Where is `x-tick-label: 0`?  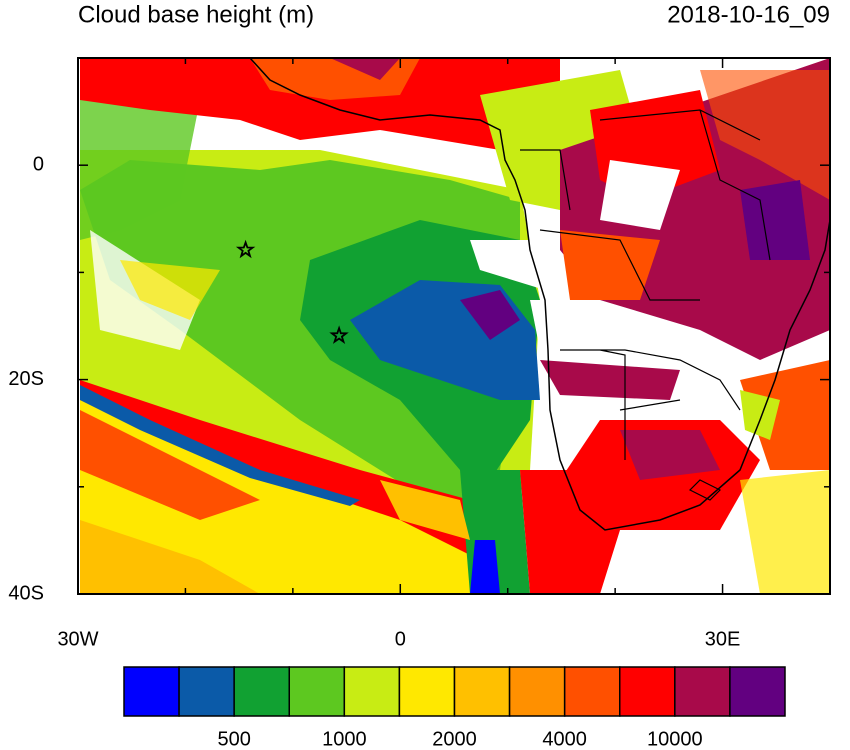
x-tick-label: 0 is located at coordinates (400, 639).